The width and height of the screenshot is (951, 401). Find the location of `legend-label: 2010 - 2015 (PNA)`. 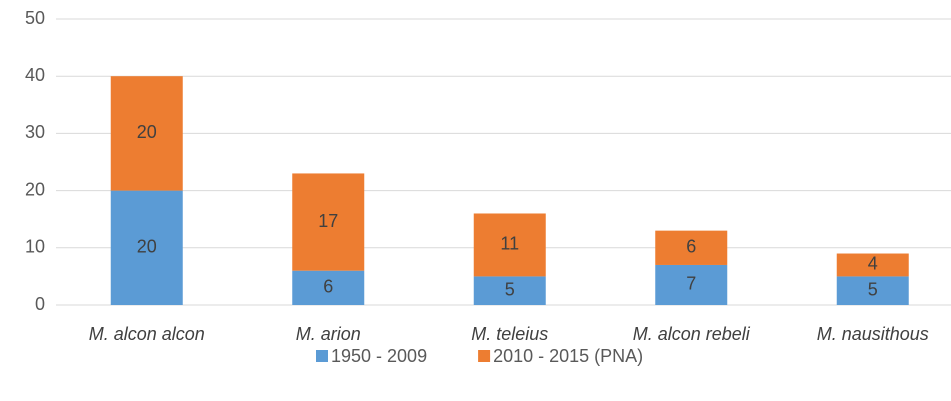

legend-label: 2010 - 2015 (PNA) is located at coordinates (568, 356).